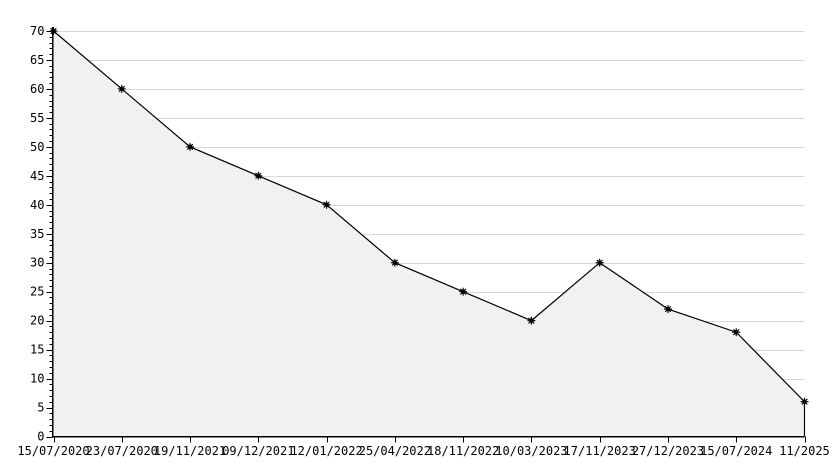 The width and height of the screenshot is (834, 468). Describe the element at coordinates (37, 176) in the screenshot. I see `y-tick-label: 45` at that location.